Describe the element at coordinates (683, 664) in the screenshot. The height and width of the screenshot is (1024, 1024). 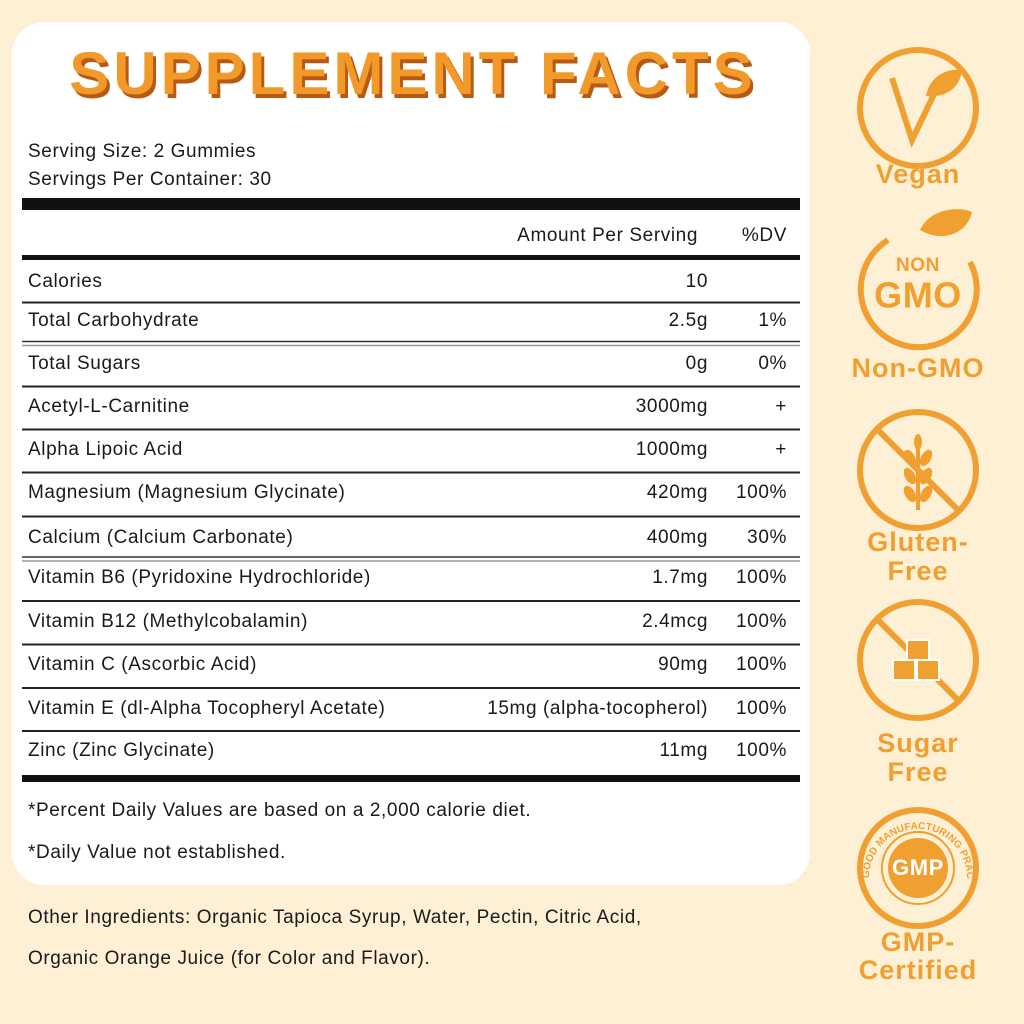
I see `amount: 90mg` at that location.